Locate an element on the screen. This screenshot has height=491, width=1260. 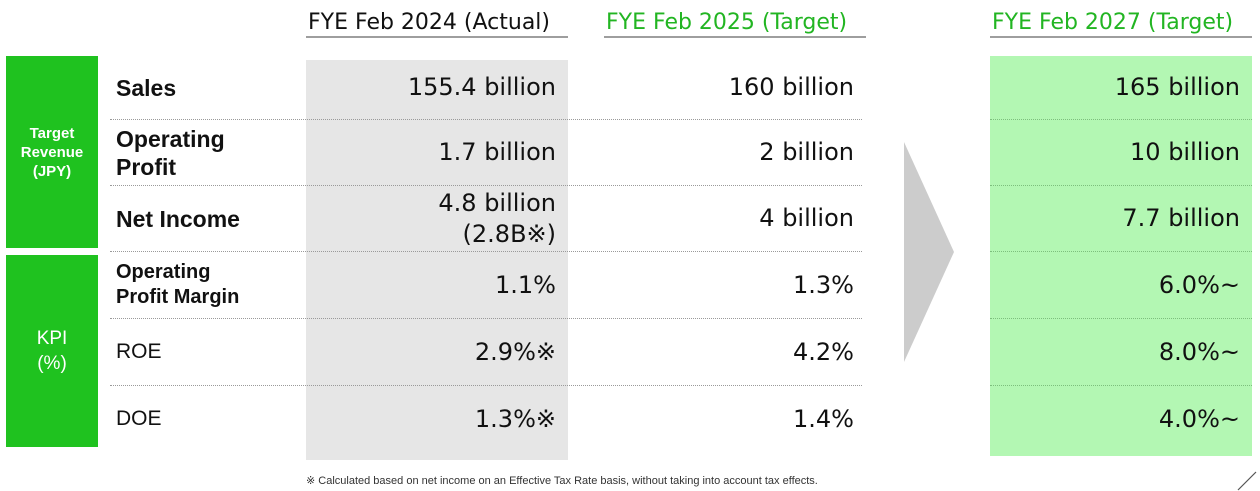
value-actual-doe: 1.3%※ is located at coordinates (515, 418).